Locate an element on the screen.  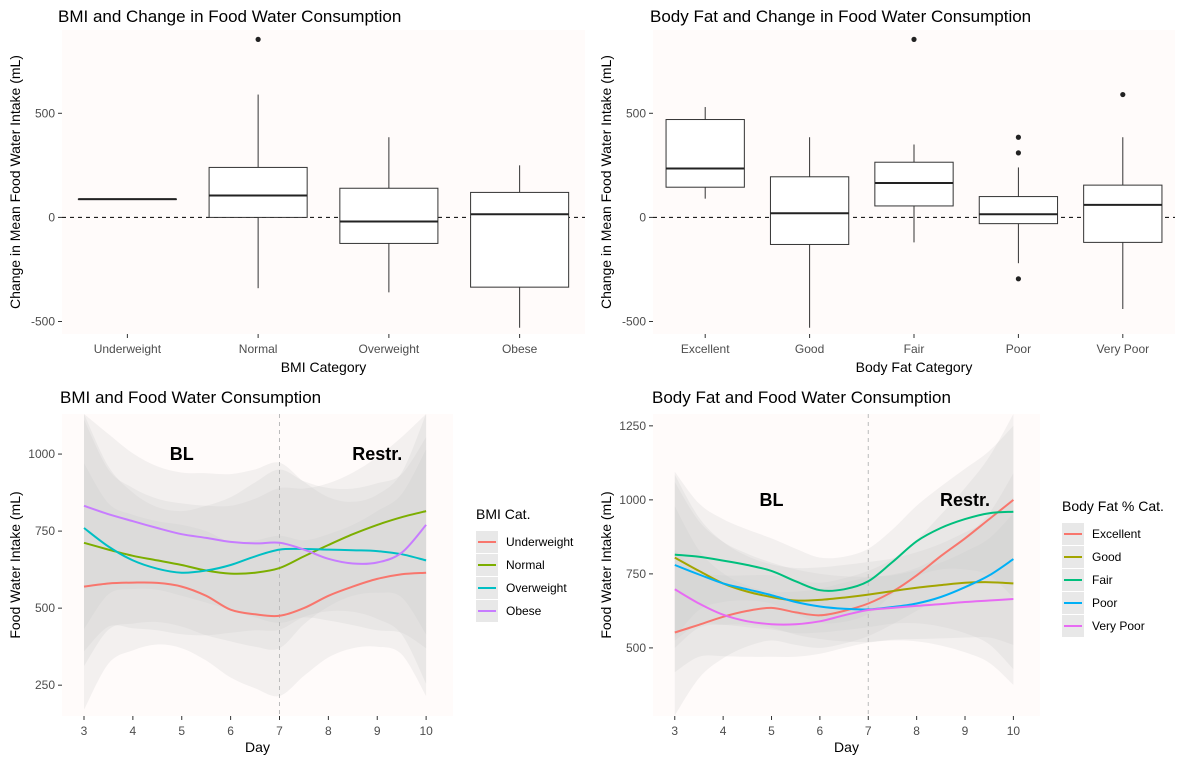
x-tick-label: Very Poor is located at coordinates (1122, 349).